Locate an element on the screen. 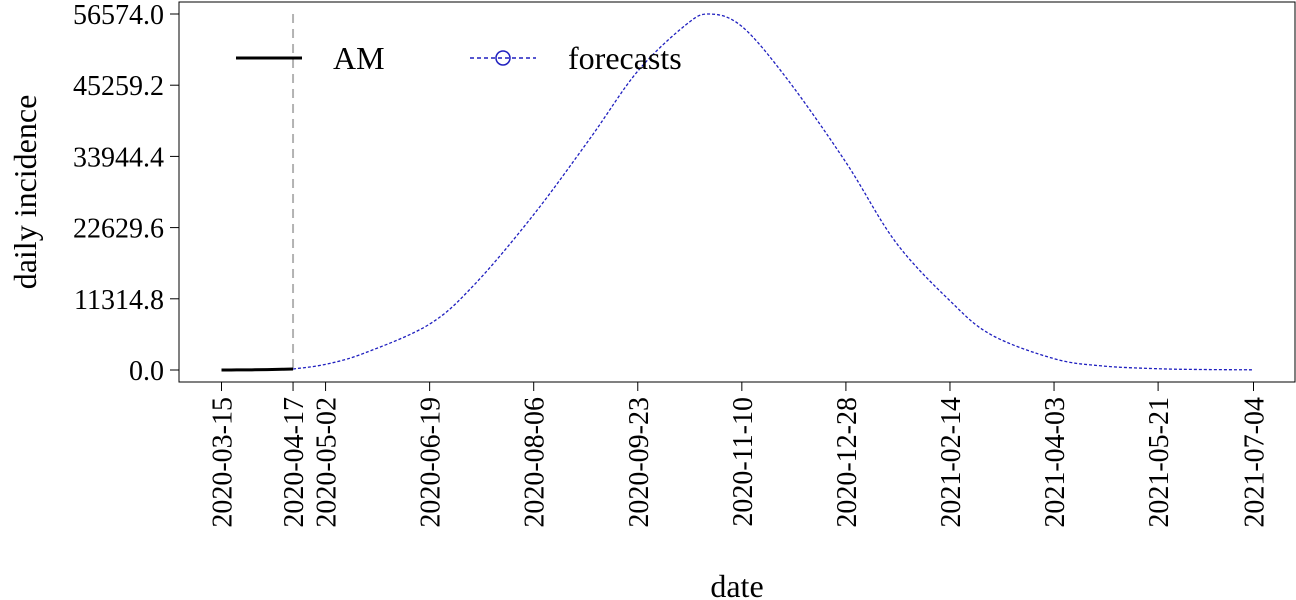 The width and height of the screenshot is (1296, 600). x-tick-label: 2020-06-19 is located at coordinates (431, 462).